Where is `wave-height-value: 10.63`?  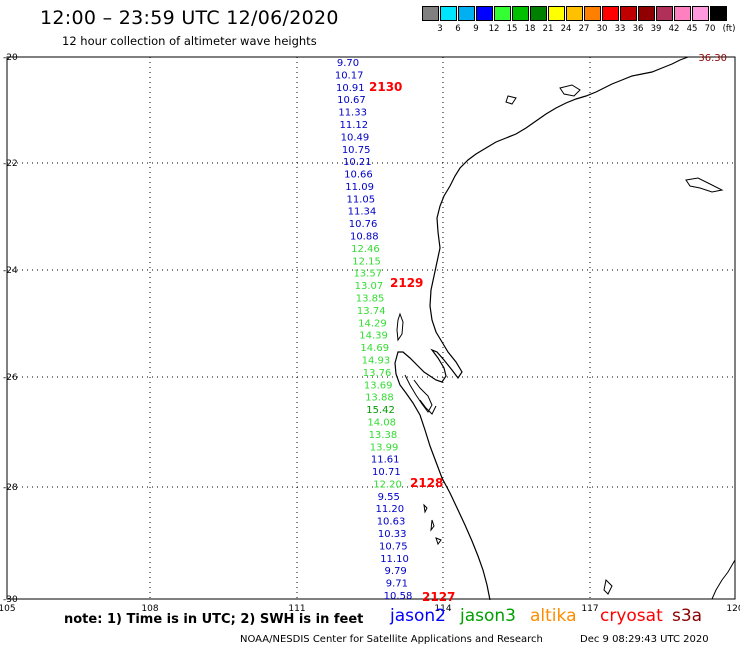
wave-height-value: 10.63 is located at coordinates (391, 522).